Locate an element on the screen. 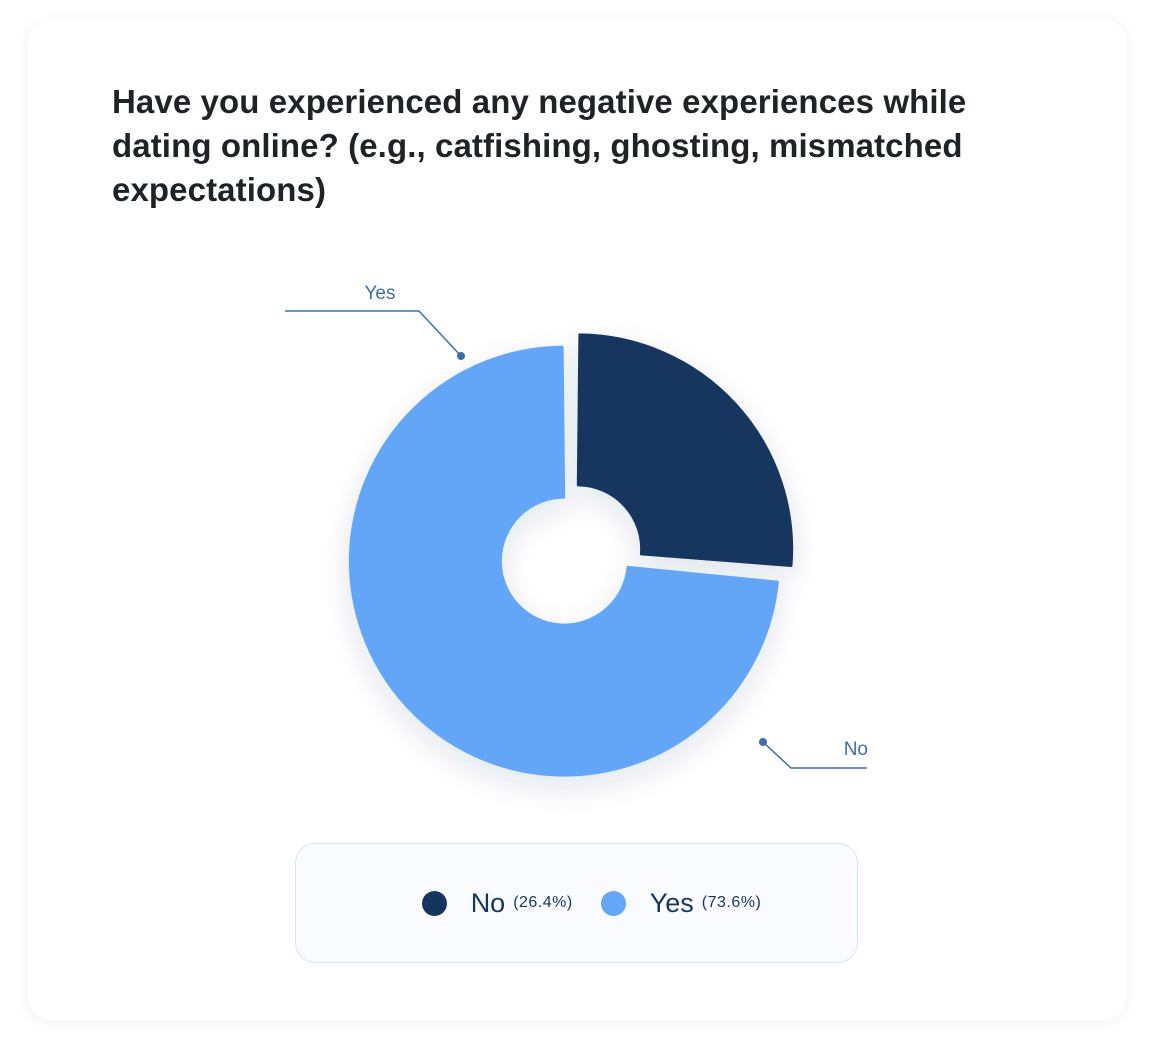 The height and width of the screenshot is (1056, 1154). legend-swatch-no is located at coordinates (434, 903).